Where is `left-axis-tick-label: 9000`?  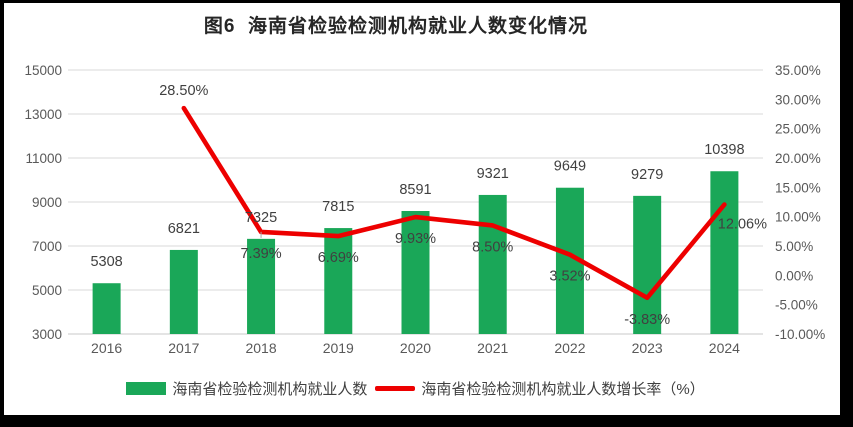
left-axis-tick-label: 9000 is located at coordinates (47, 202).